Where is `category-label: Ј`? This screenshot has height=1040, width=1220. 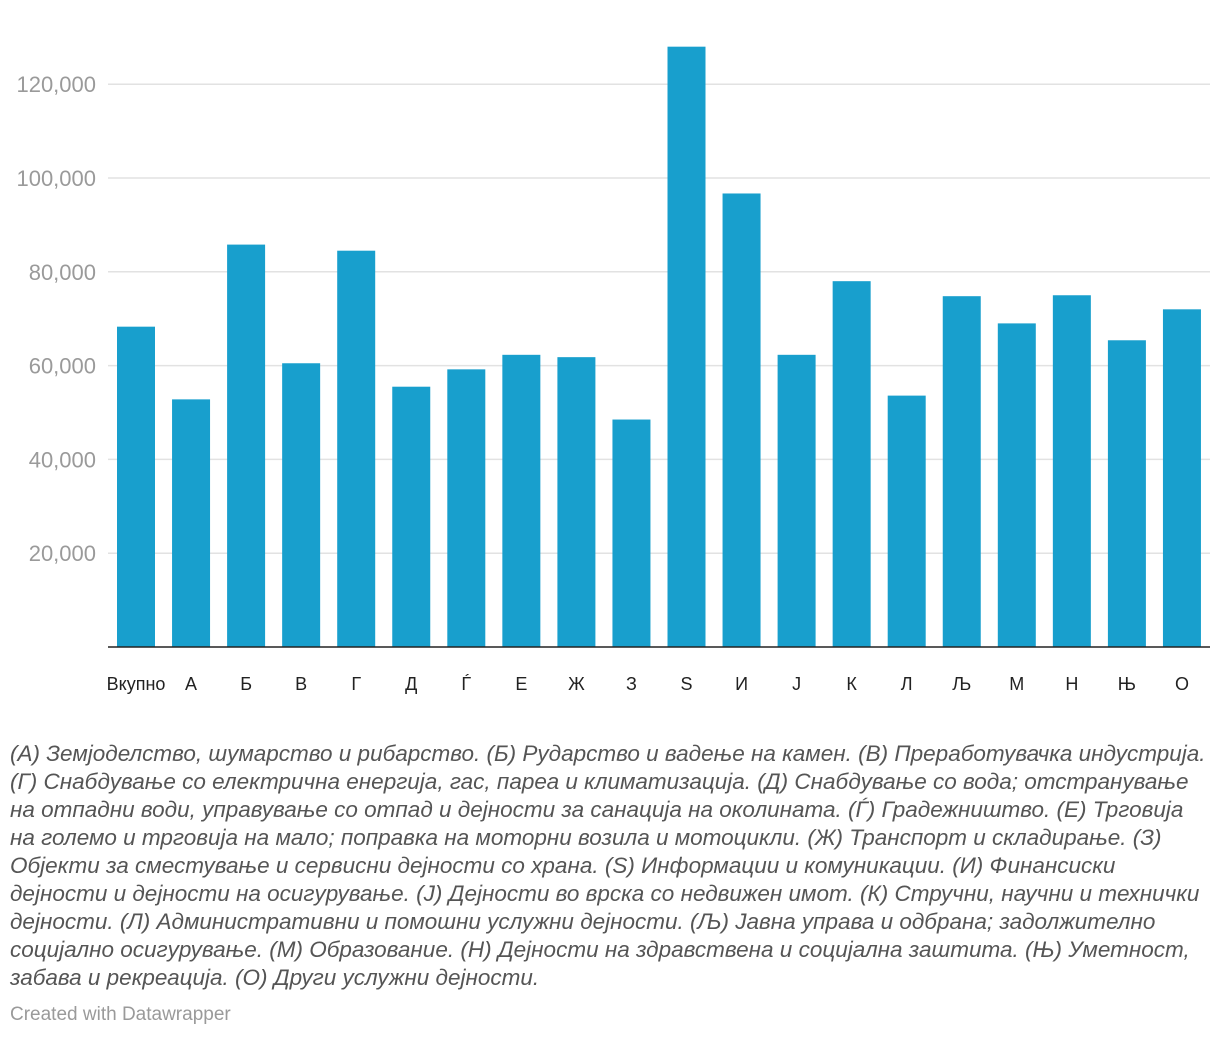 category-label: Ј is located at coordinates (796, 684).